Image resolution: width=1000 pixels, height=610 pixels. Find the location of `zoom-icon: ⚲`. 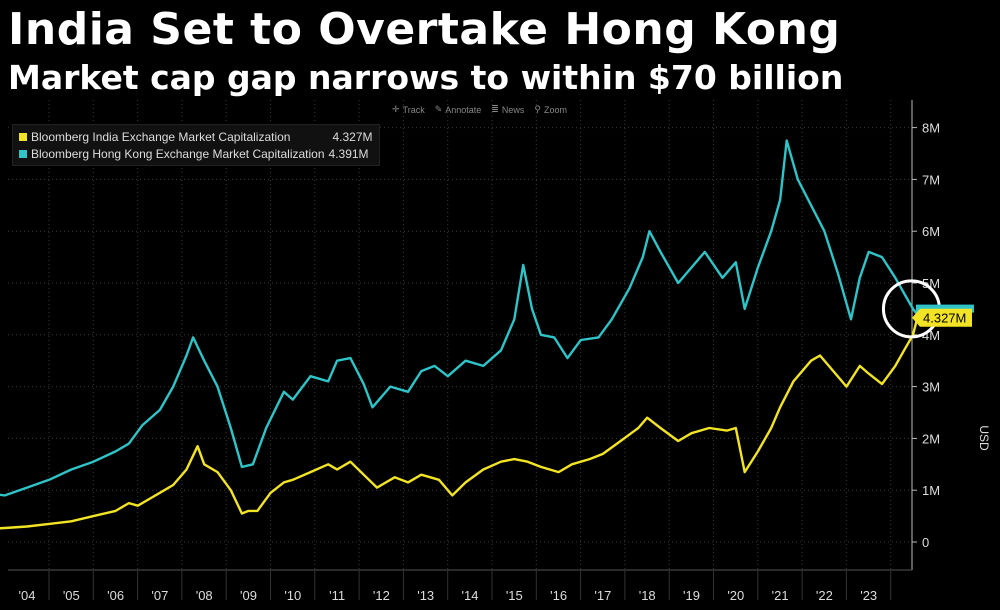

zoom-icon: ⚲ is located at coordinates (537, 109).